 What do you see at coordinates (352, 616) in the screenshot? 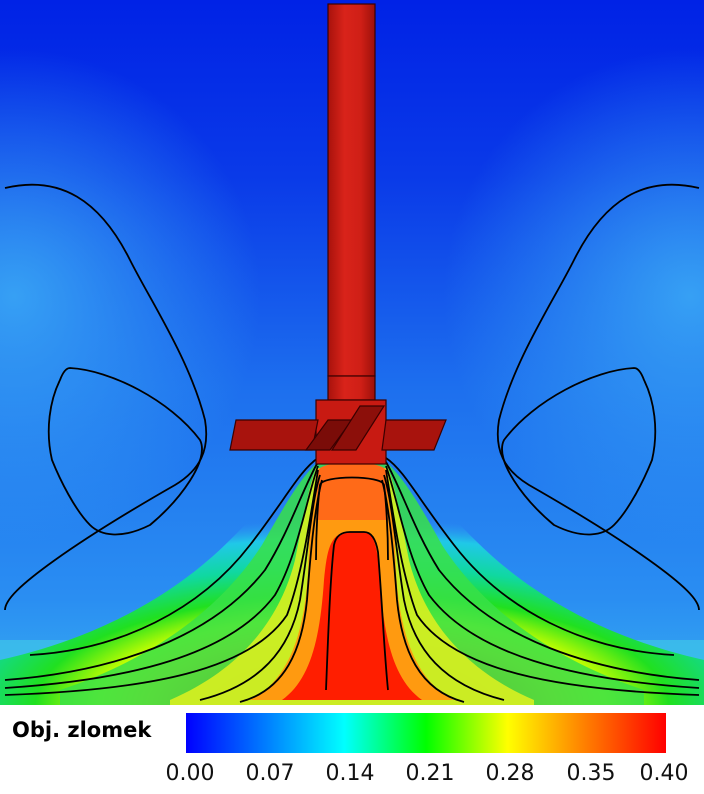
I see `plume-core-region` at bounding box center [352, 616].